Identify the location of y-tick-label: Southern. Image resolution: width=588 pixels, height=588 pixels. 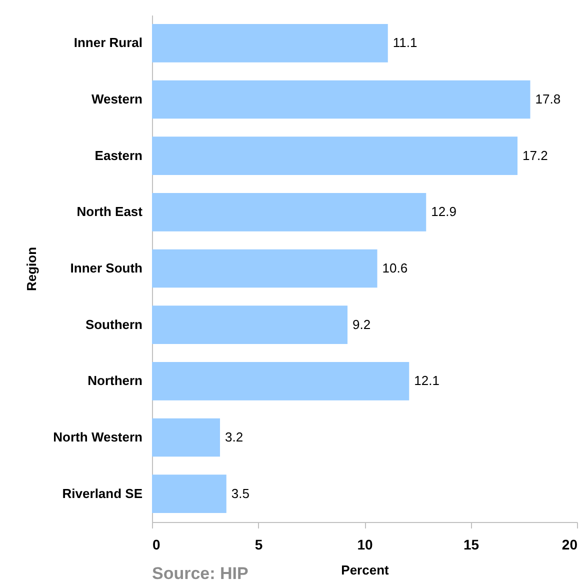
(114, 324).